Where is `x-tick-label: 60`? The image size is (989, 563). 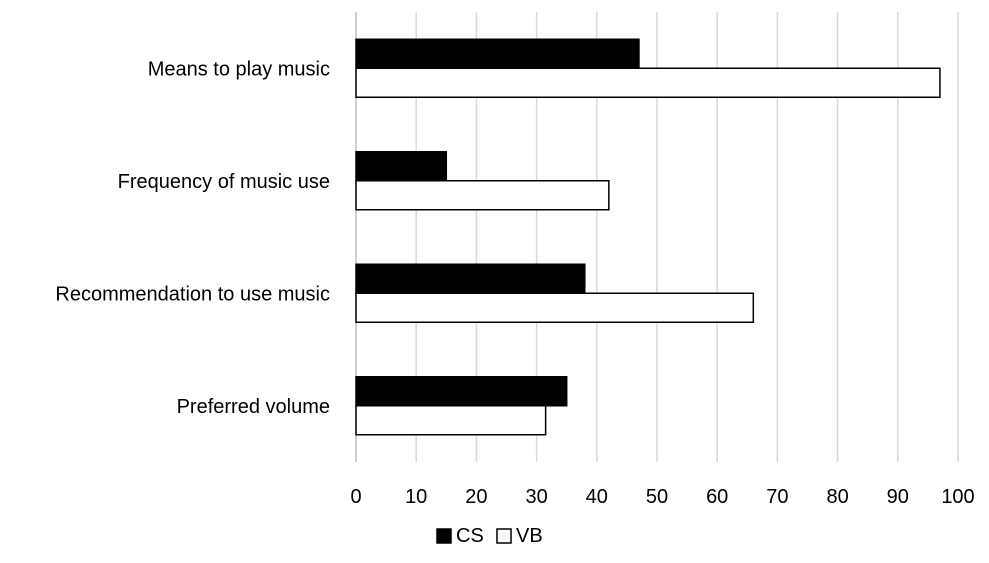
x-tick-label: 60 is located at coordinates (717, 497).